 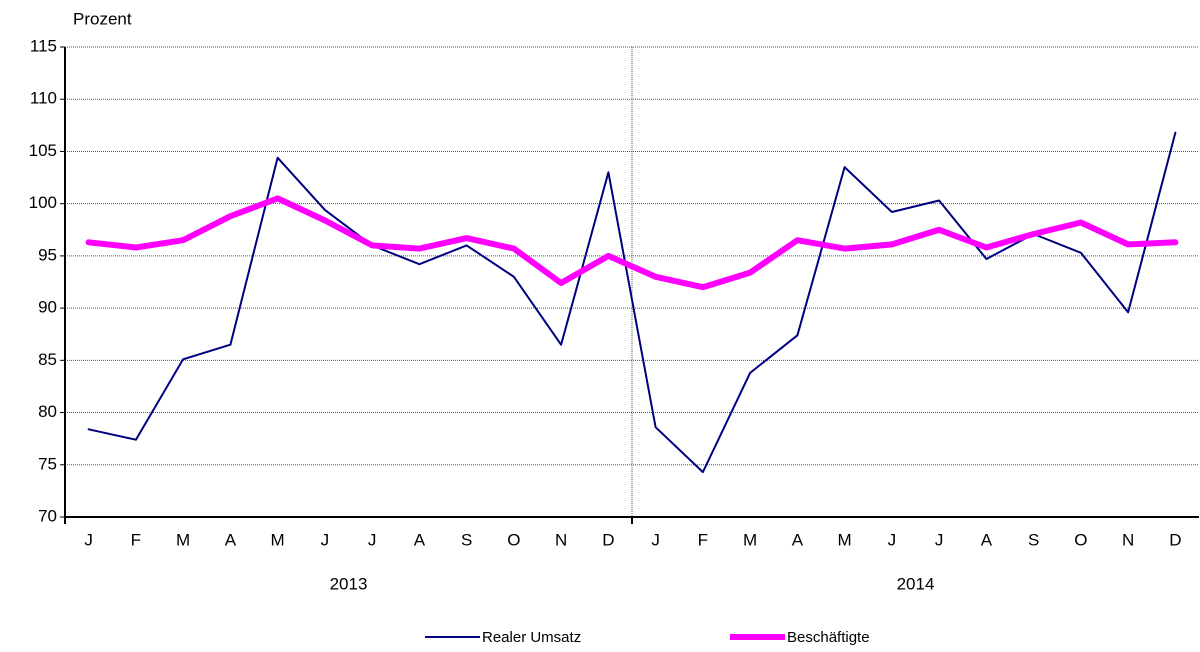 I want to click on legend-label: Beschäftigte, so click(x=828, y=637).